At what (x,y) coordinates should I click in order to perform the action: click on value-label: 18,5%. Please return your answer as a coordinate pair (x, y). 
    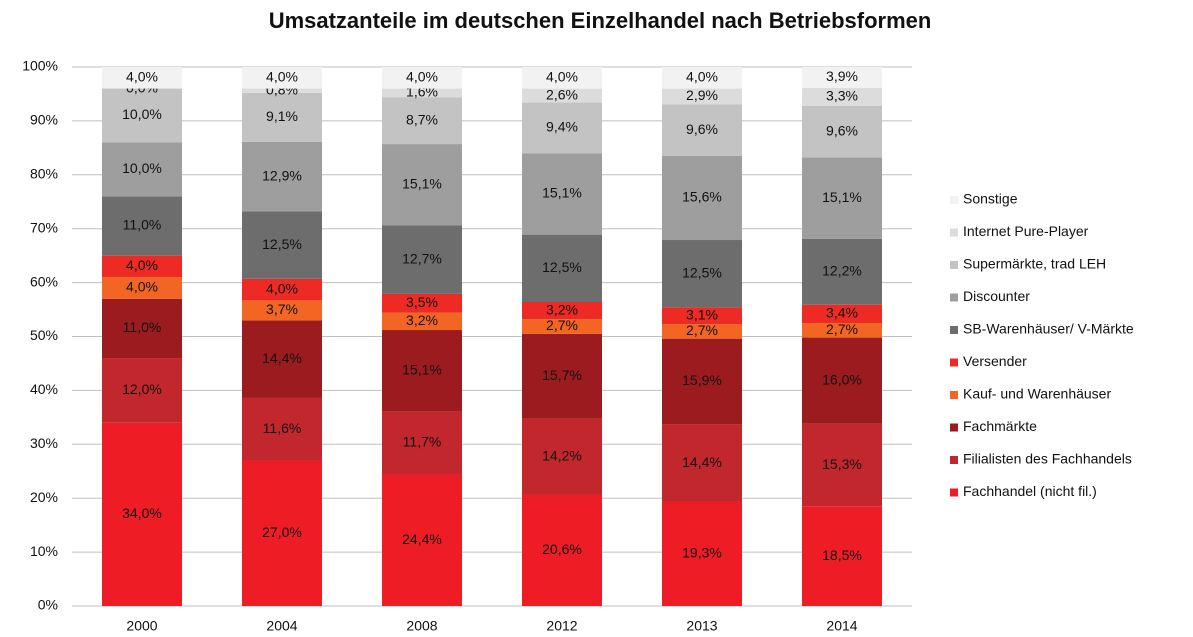
    Looking at the image, I should click on (842, 555).